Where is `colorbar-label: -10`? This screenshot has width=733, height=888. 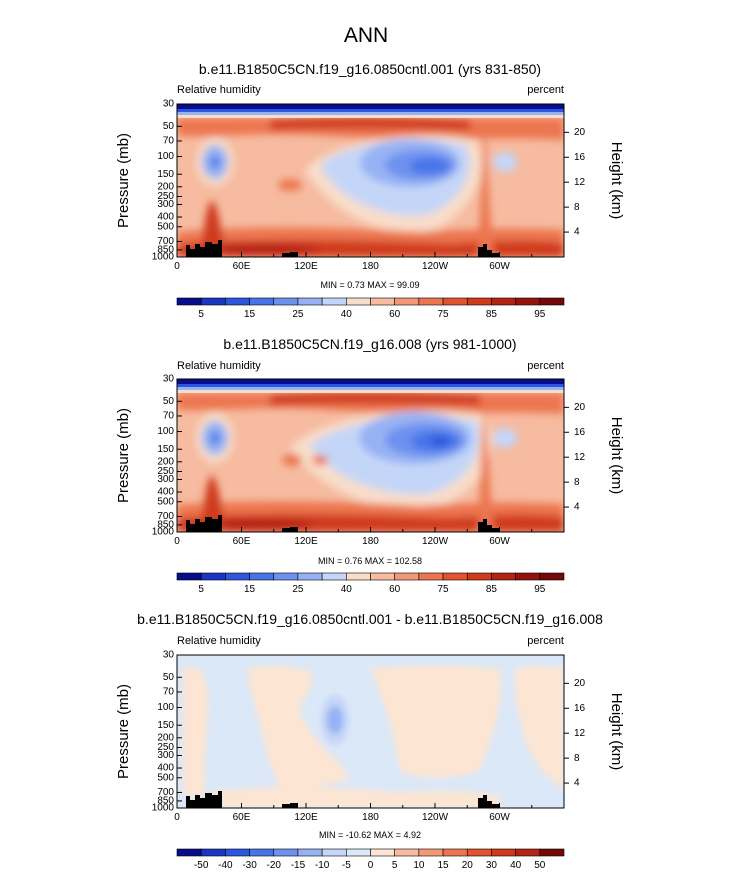 colorbar-label: -10 is located at coordinates (322, 865).